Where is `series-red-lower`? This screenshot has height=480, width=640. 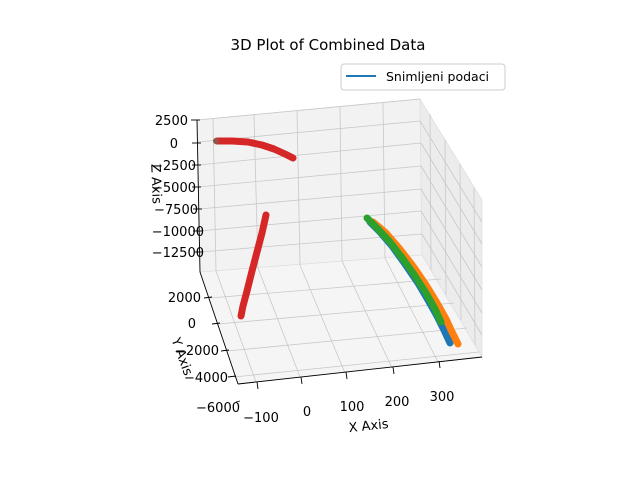
series-red-lower is located at coordinates (253, 265).